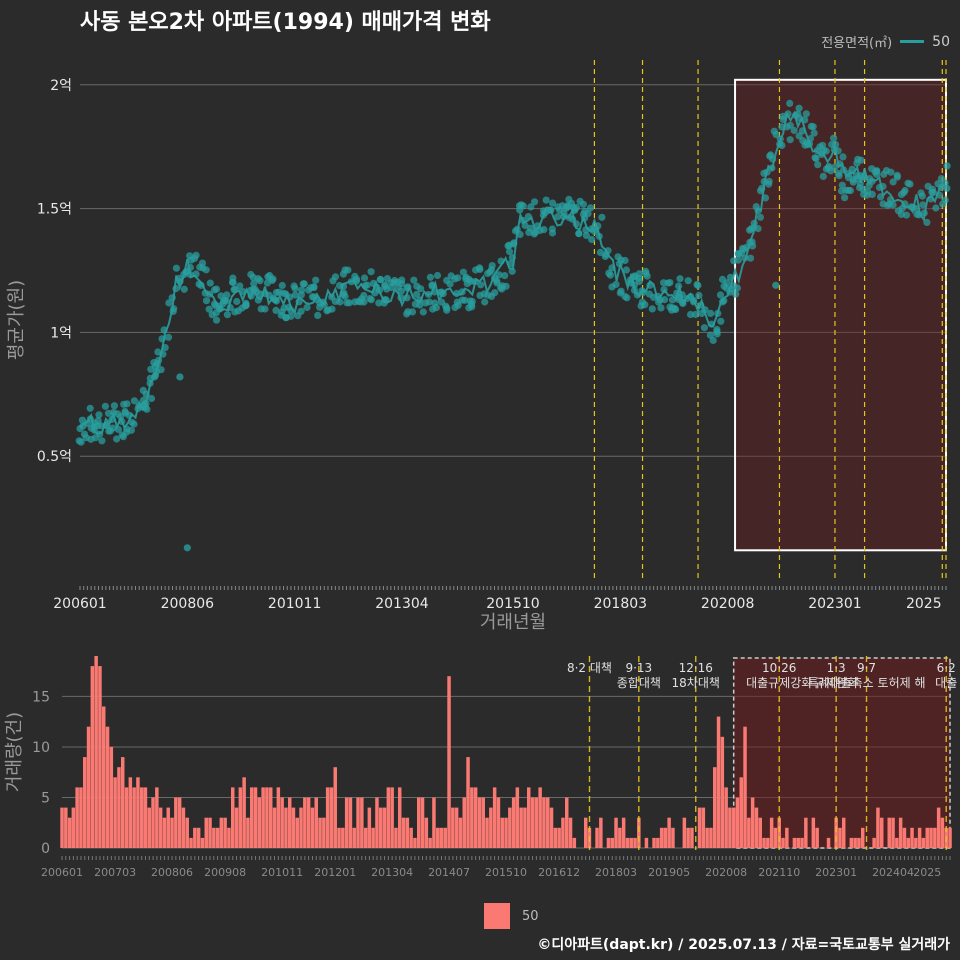  Describe the element at coordinates (912, 41) in the screenshot. I see `legend-line-swatch` at that location.